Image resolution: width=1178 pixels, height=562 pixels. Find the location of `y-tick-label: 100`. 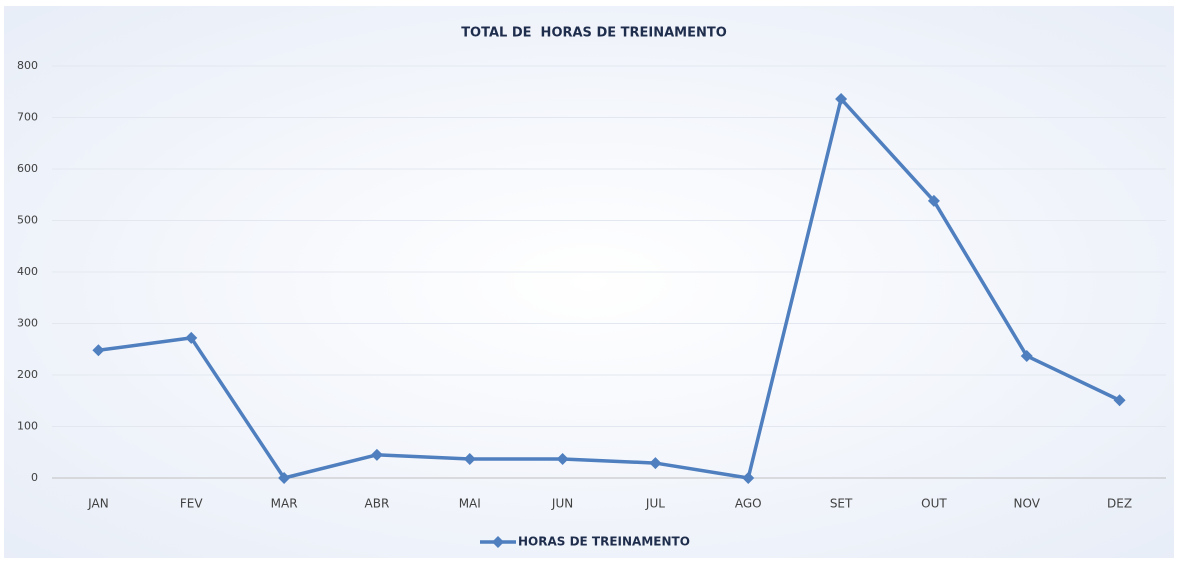

y-tick-label: 100 is located at coordinates (27, 426).